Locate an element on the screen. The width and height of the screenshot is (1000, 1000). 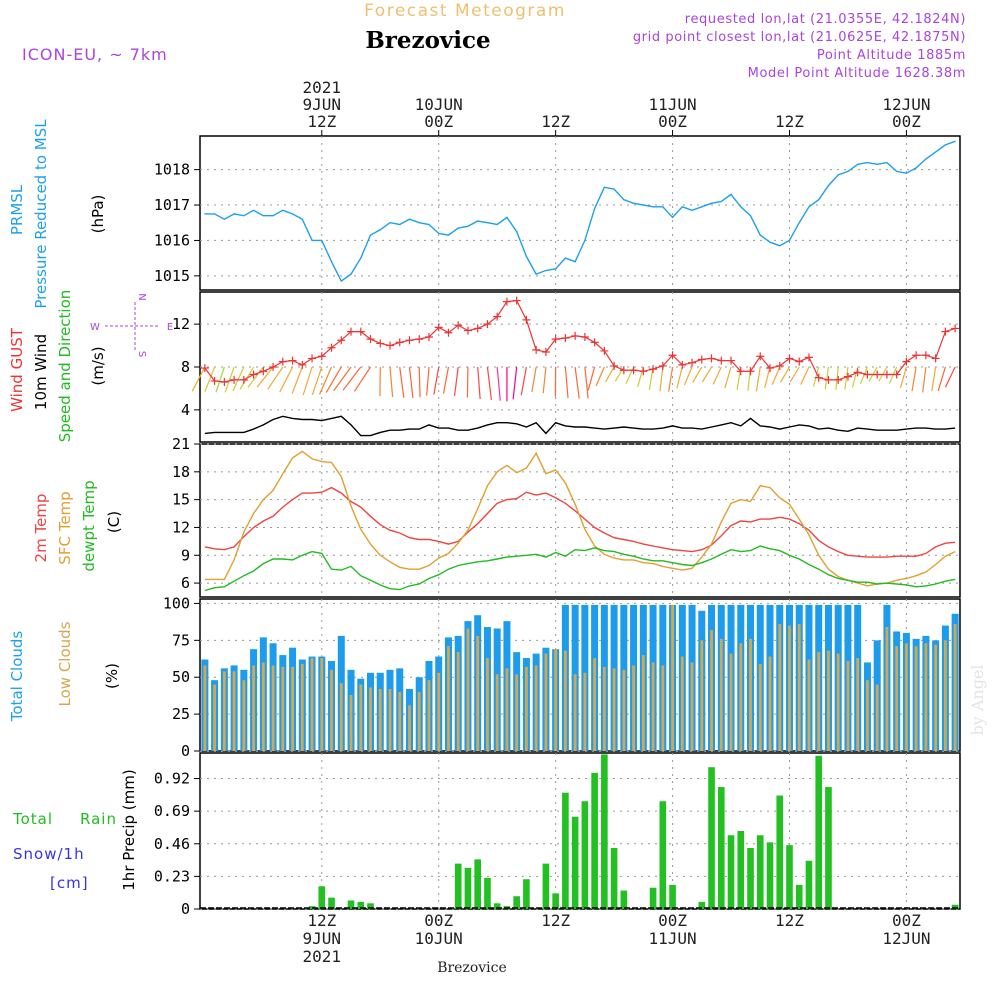
top-hour-label: 12Z is located at coordinates (321, 121).